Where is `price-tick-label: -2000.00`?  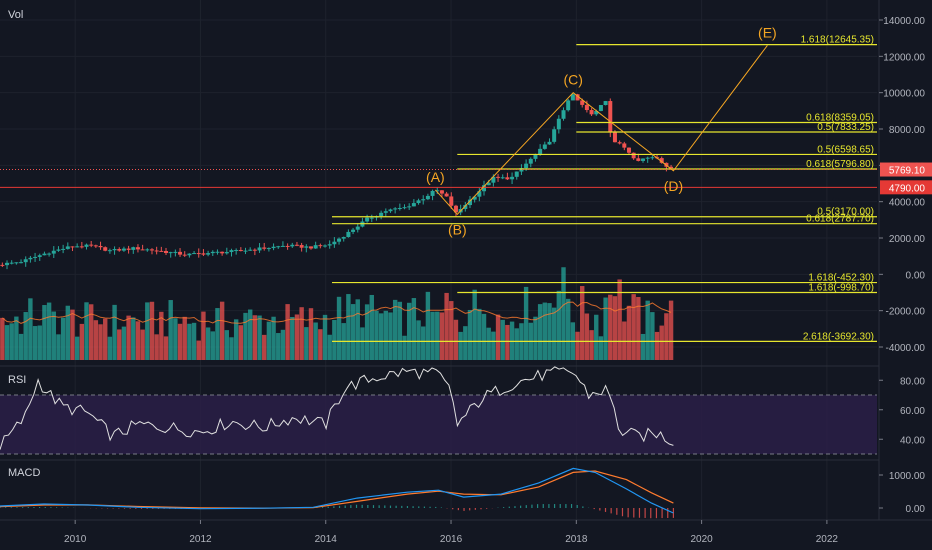
price-tick-label: -2000.00 is located at coordinates (906, 312).